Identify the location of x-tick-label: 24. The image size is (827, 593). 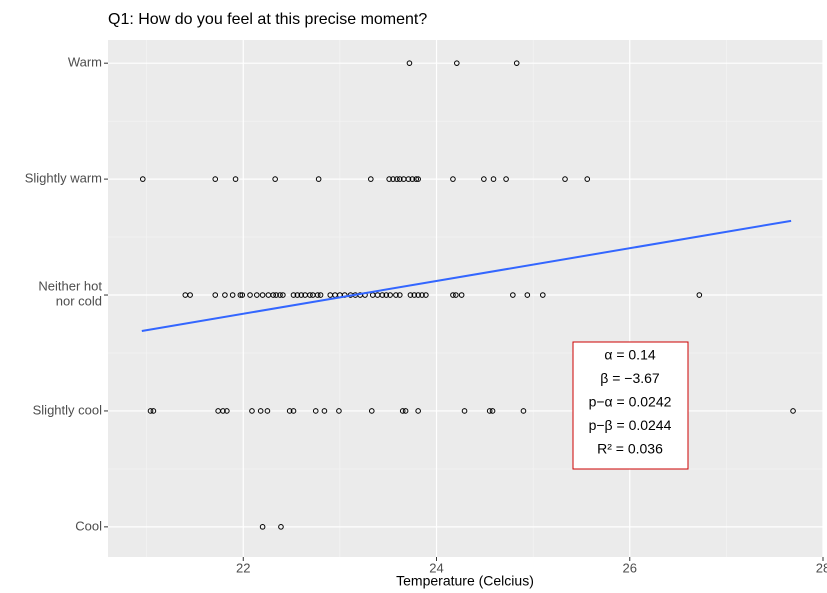
(436, 567).